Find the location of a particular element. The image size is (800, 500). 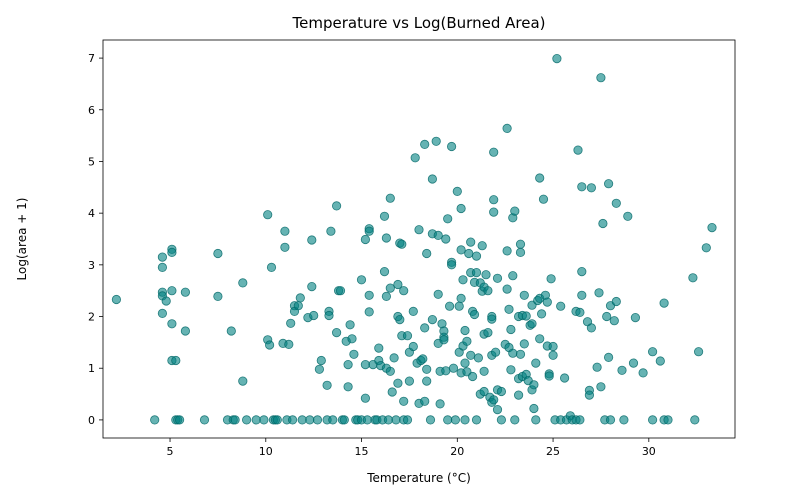

y-tick-label: 4 is located at coordinates (91, 213).